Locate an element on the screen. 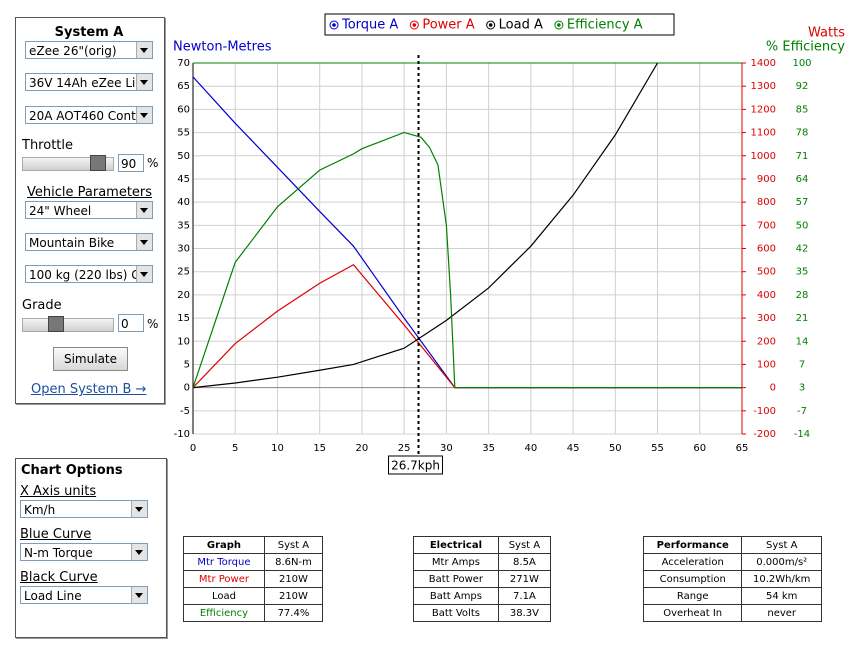  table-row: Load 210W is located at coordinates (253, 596).